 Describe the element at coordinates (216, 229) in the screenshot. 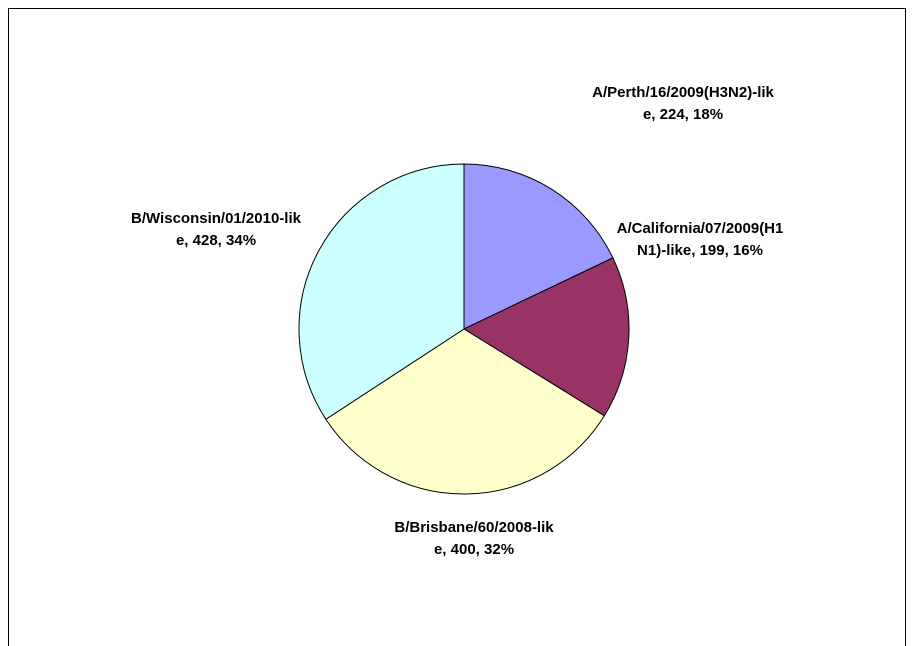

I see `data-label: B/Wisconsin/01/2010-like, 428, 34%` at that location.